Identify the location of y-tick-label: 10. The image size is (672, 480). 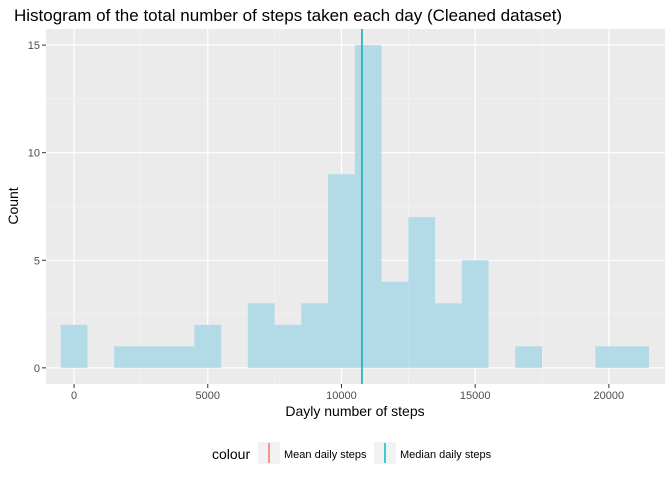
(34, 154).